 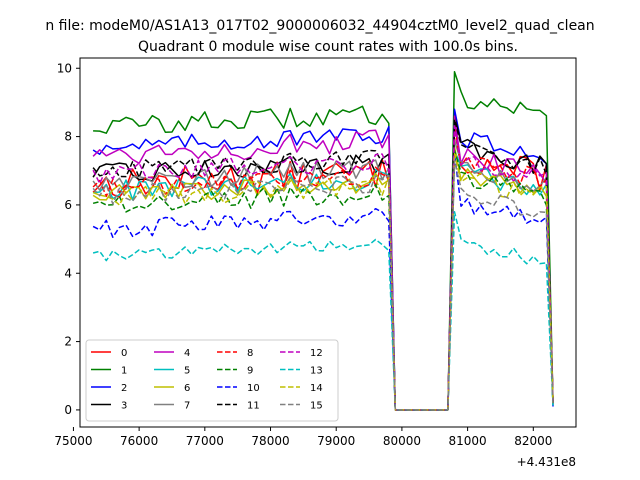 What do you see at coordinates (124, 388) in the screenshot?
I see `legend-label-2: 2` at bounding box center [124, 388].